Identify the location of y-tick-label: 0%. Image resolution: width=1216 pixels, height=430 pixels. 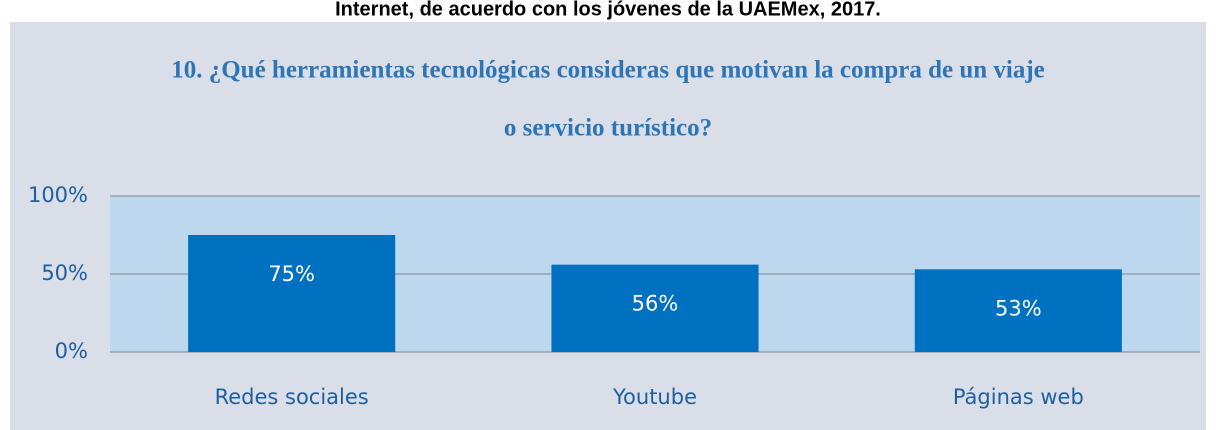
(71, 351).